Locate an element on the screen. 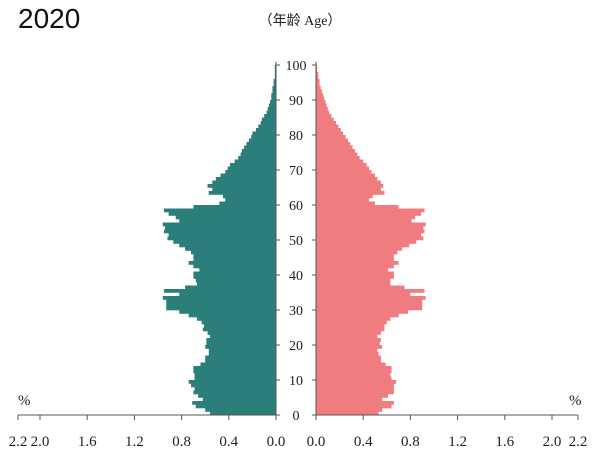  age-tick-label: 80 is located at coordinates (296, 136).